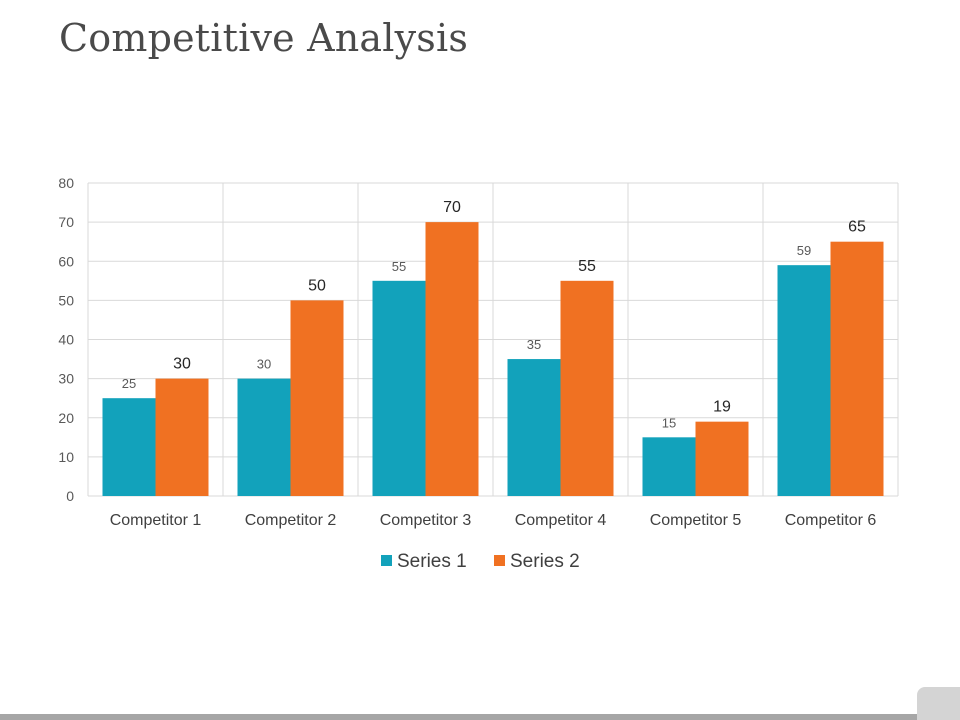  I want to click on y-tick-label: 40, so click(66, 340).